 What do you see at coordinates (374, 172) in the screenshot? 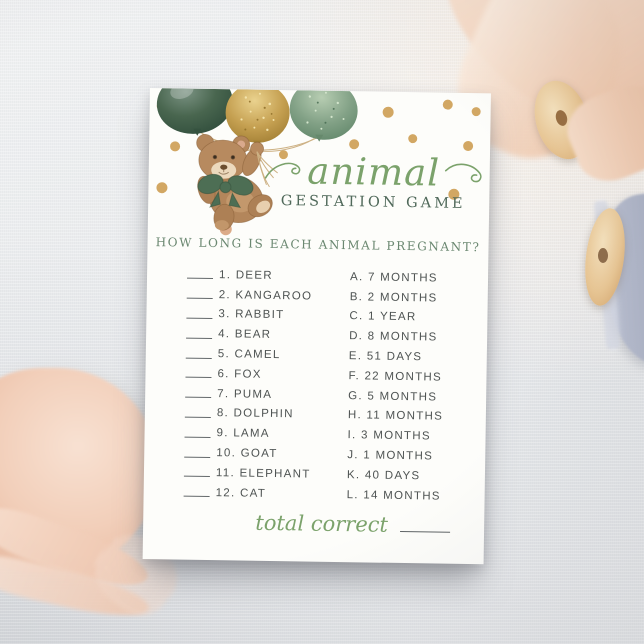
I see `card-title-script: animal` at bounding box center [374, 172].